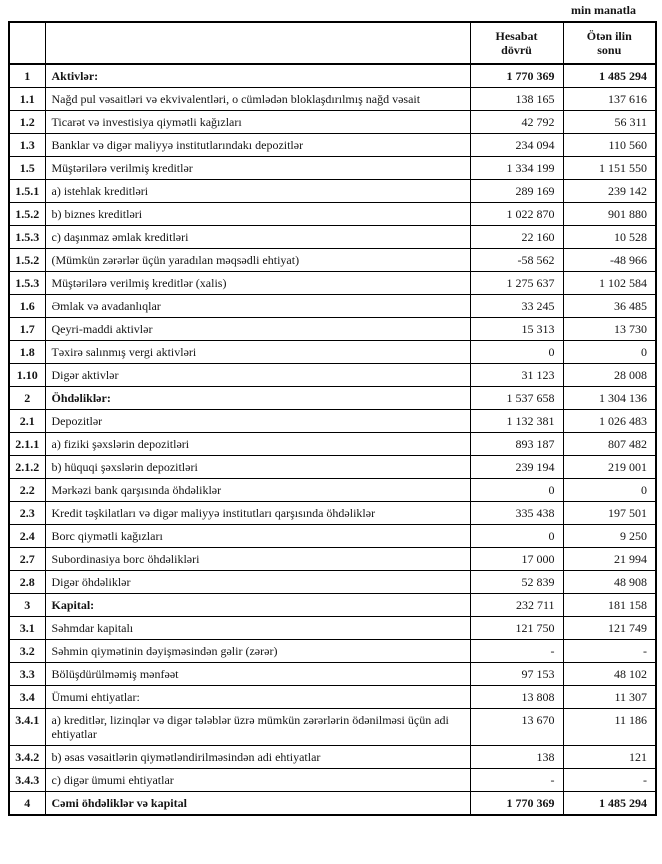 This screenshot has height=864, width=662. I want to click on table-row: 2.1 Depozitlər 1 132 381 1 026 483, so click(332, 421).